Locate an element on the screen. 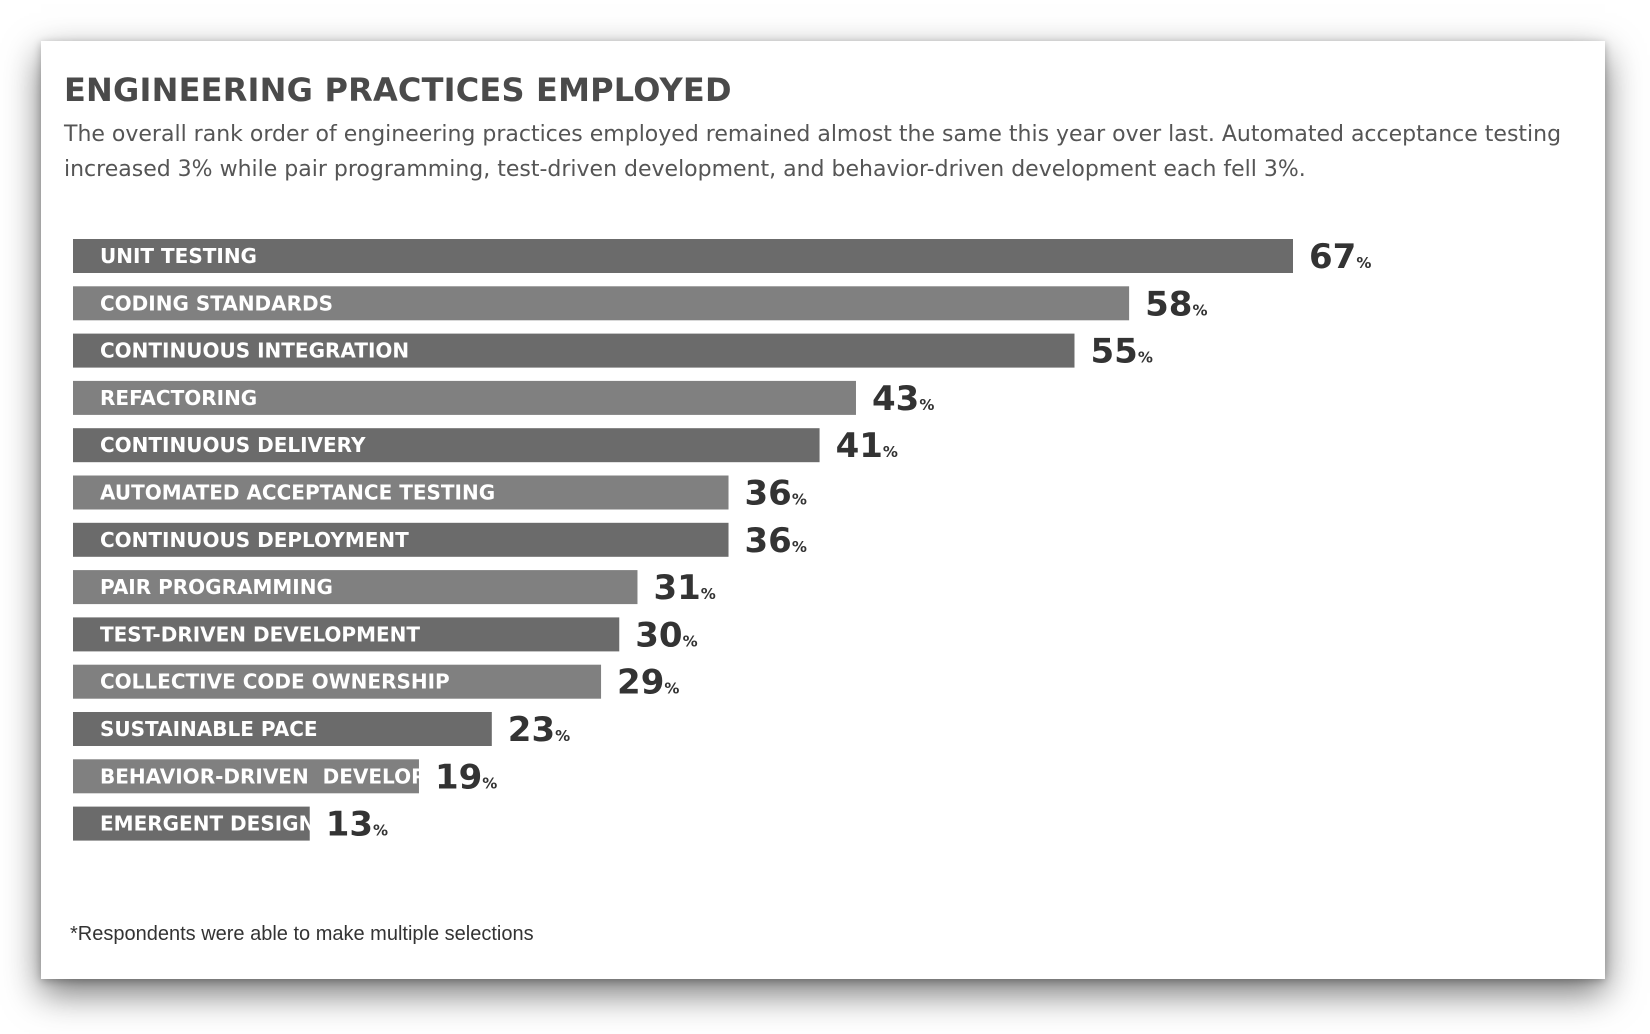  bar-category-label: CONTINUOUS DEPLOYMENT is located at coordinates (254, 540).